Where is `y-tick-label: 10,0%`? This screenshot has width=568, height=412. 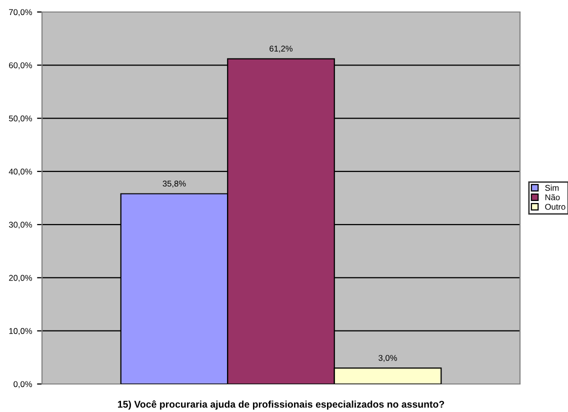 y-tick-label: 10,0% is located at coordinates (20, 331).